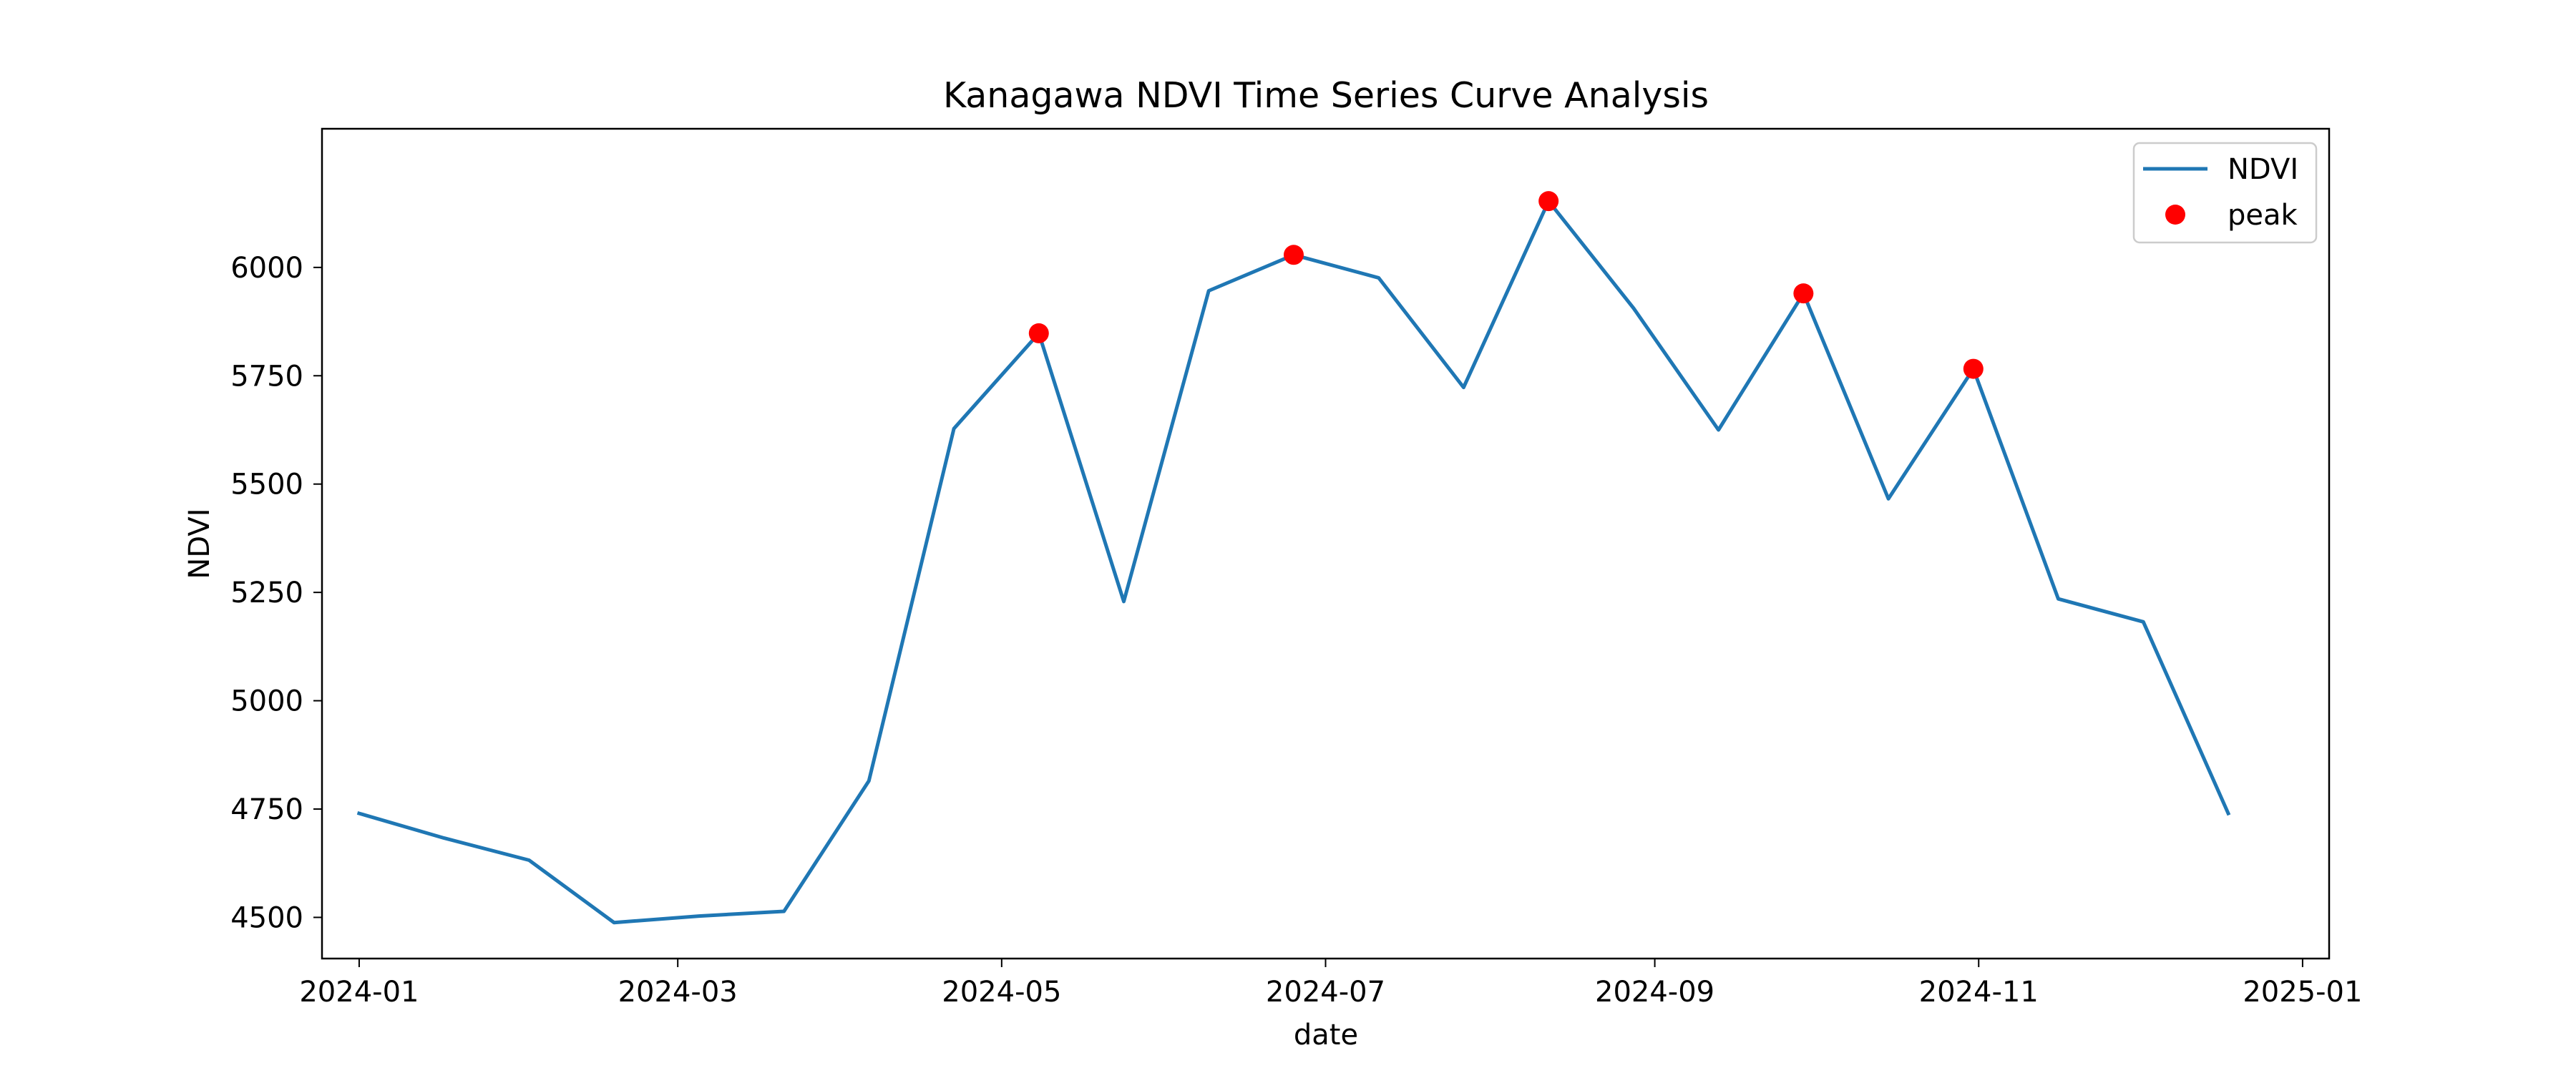 This screenshot has width=2576, height=1073. I want to click on x-tick-label: 2024-03, so click(678, 993).